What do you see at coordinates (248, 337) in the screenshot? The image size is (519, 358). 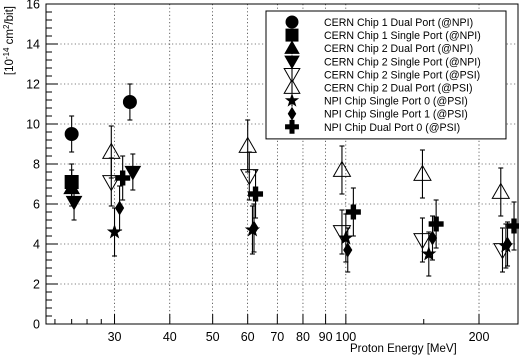 I see `x-tick-label: 60` at bounding box center [248, 337].